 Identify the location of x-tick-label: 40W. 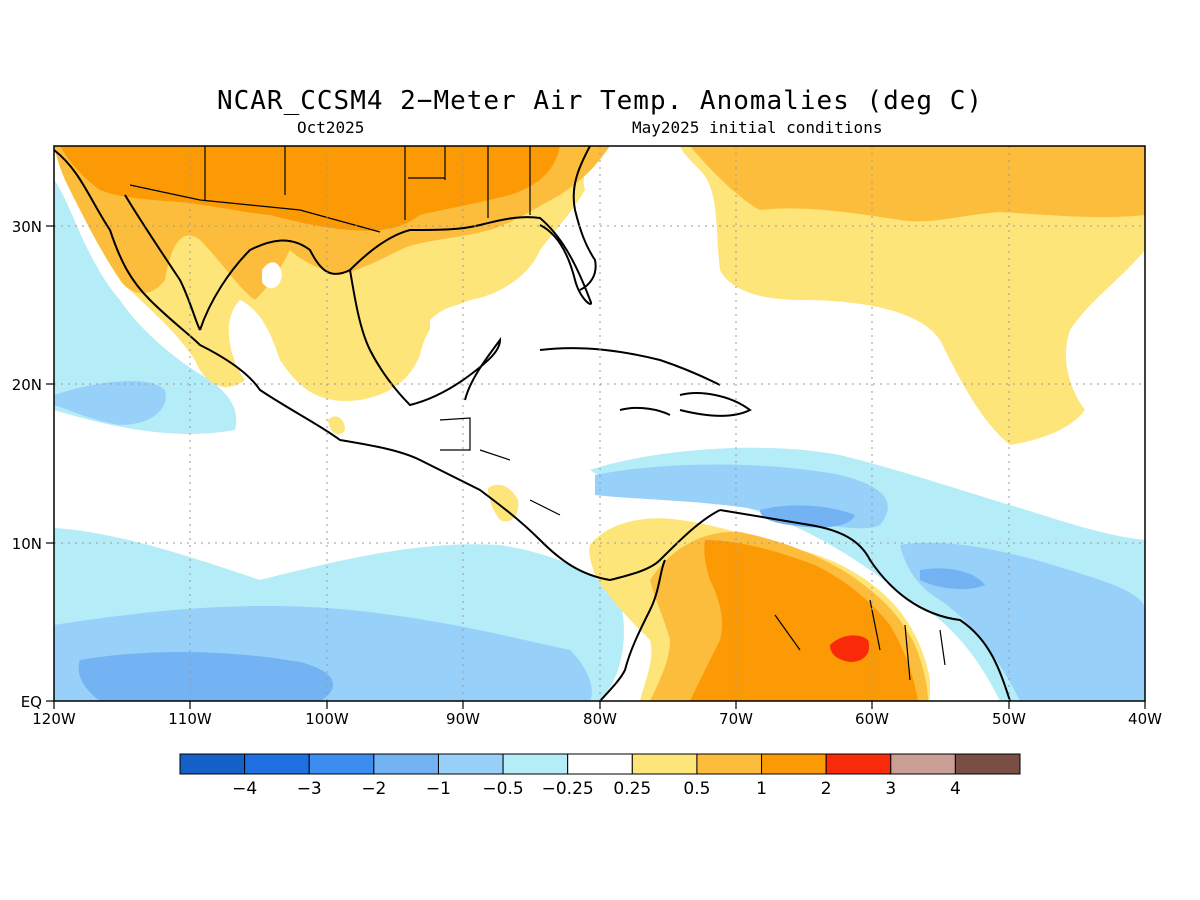
(1145, 719).